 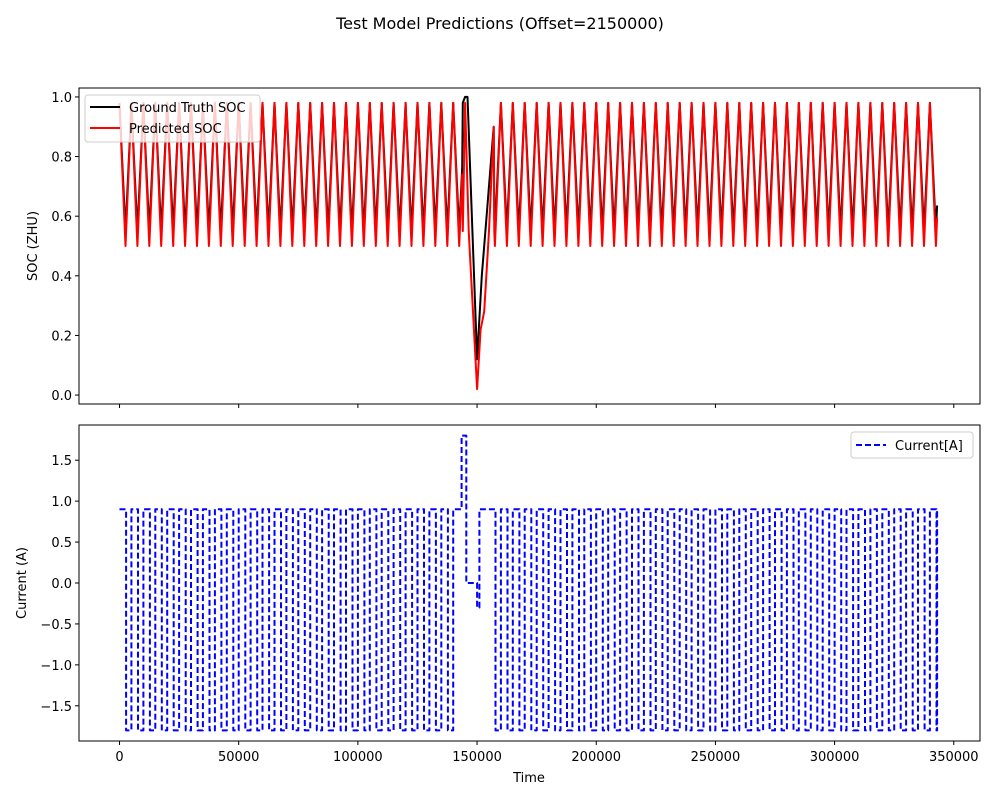 I want to click on current-y-tick-label: −1.0, so click(x=56, y=666).